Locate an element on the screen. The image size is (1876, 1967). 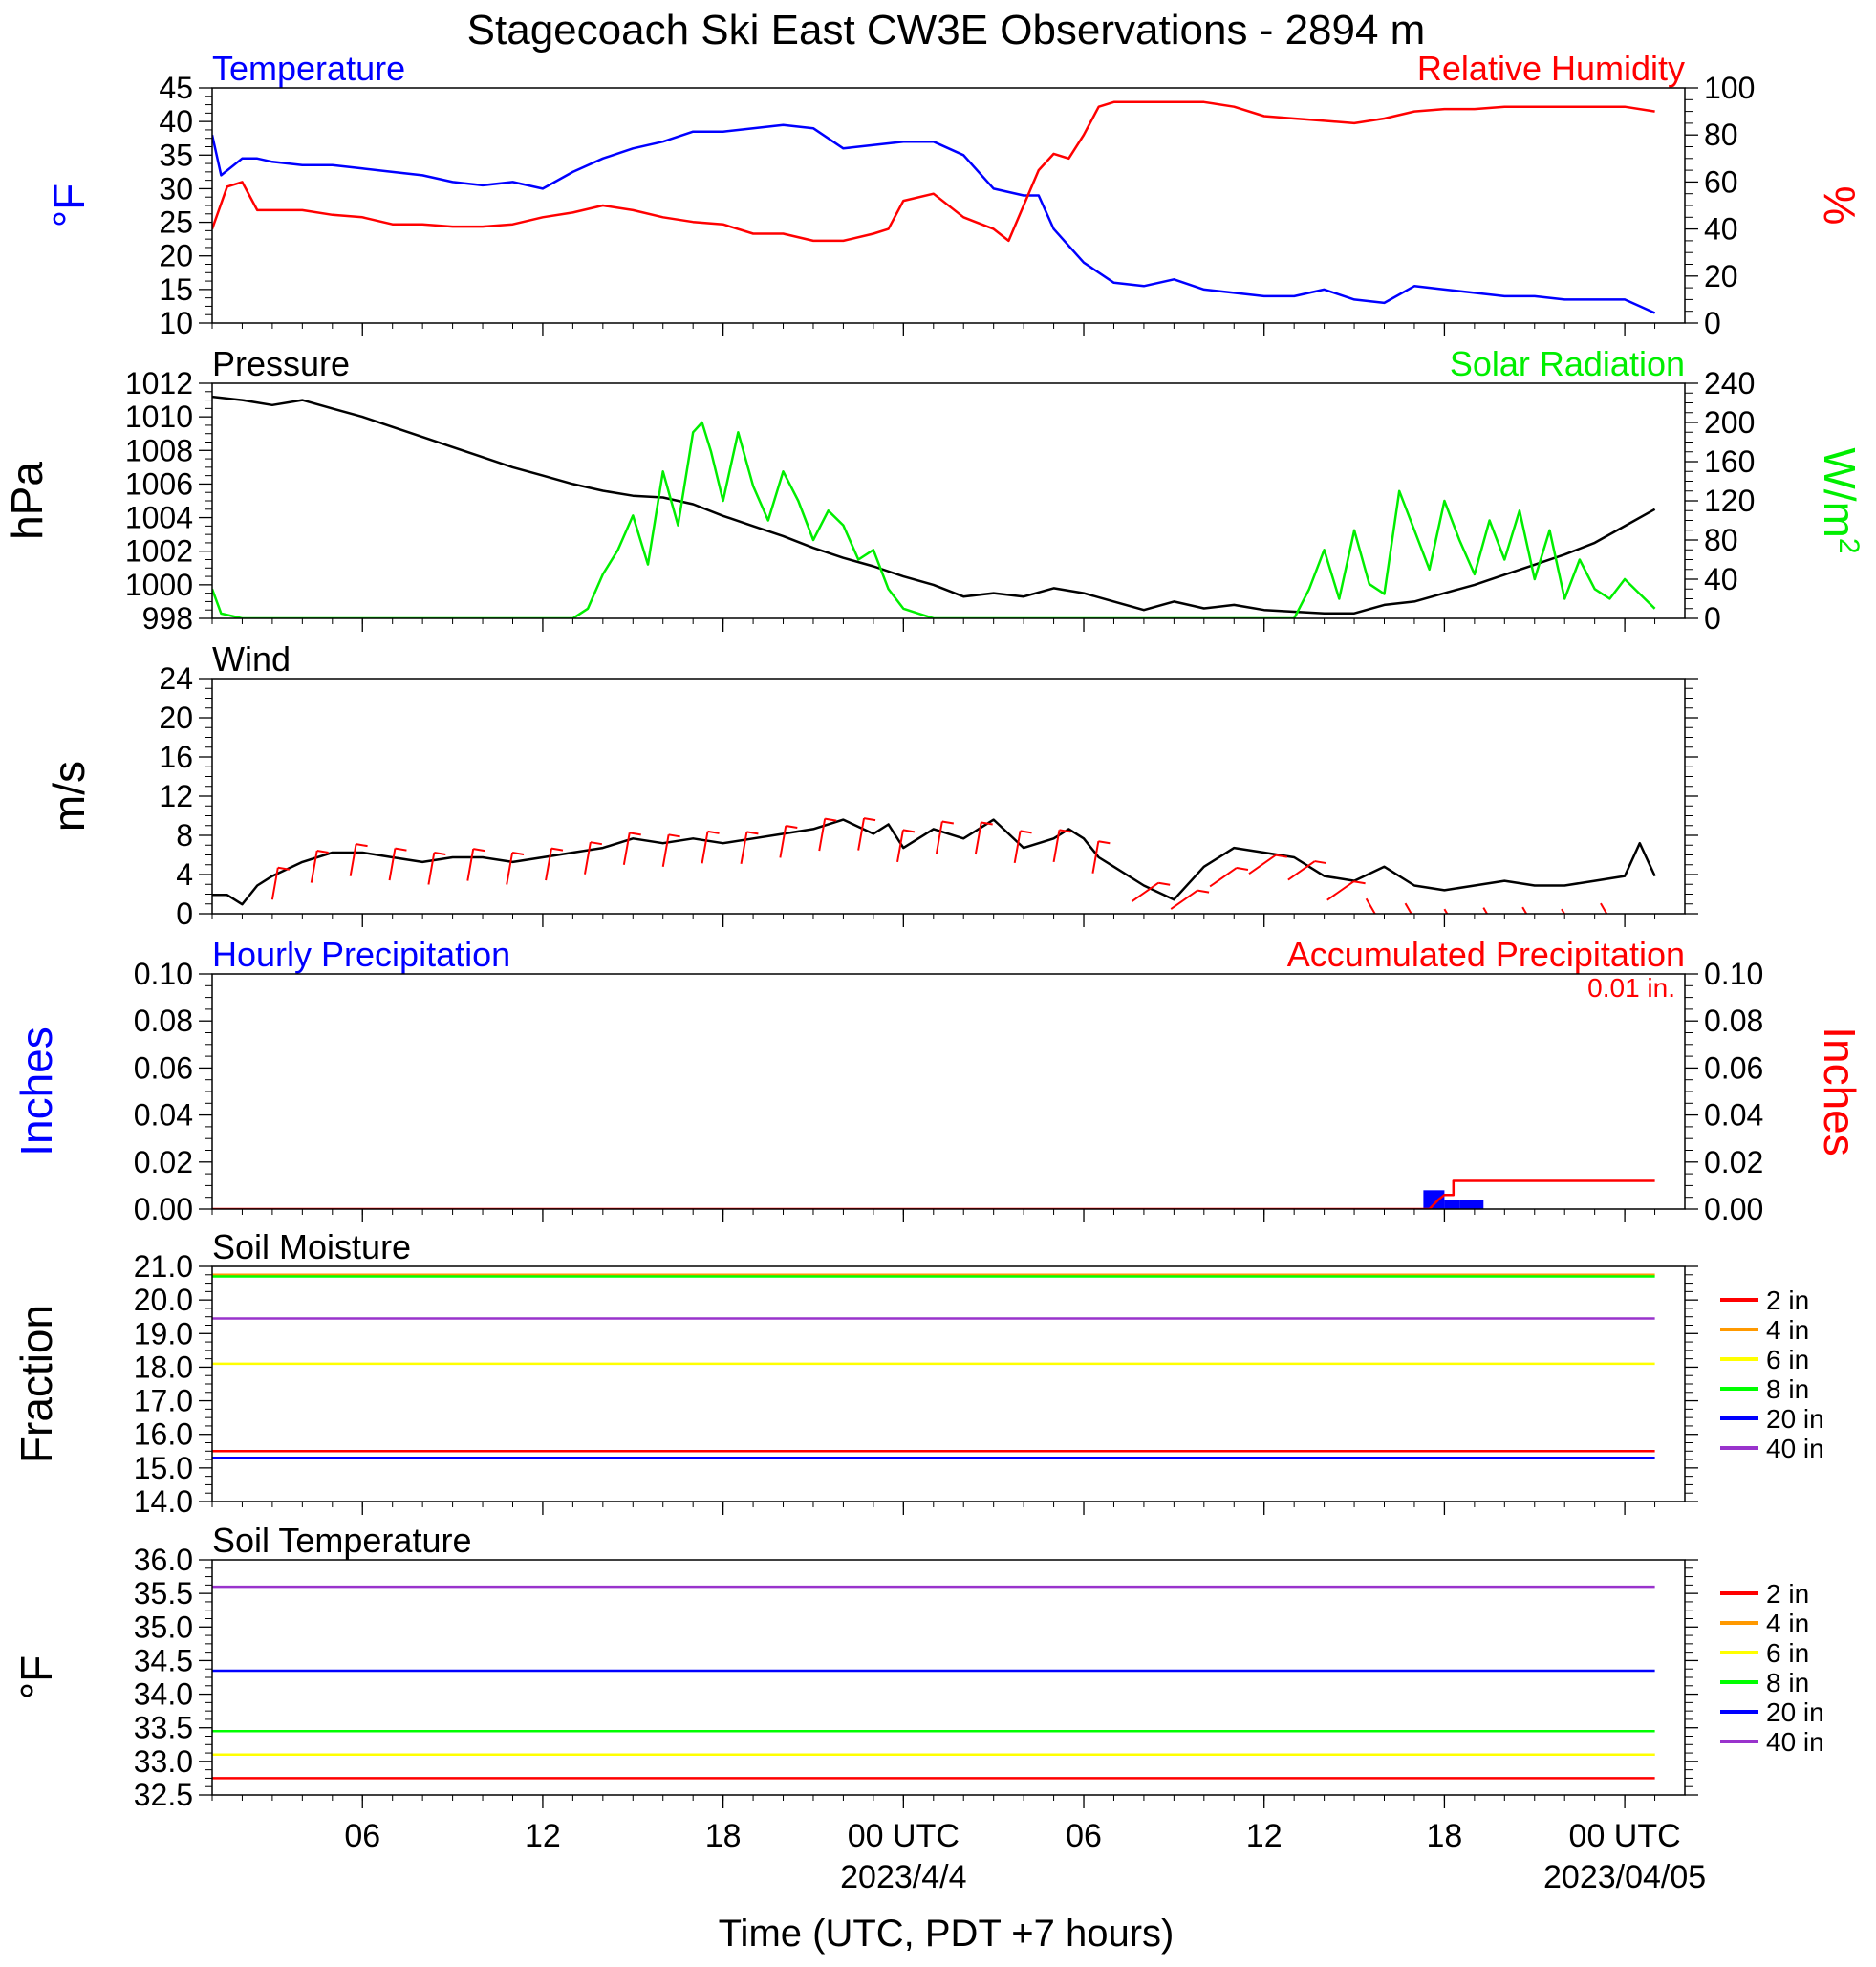
y-axis-label-right: W/m2 is located at coordinates (1840, 500).